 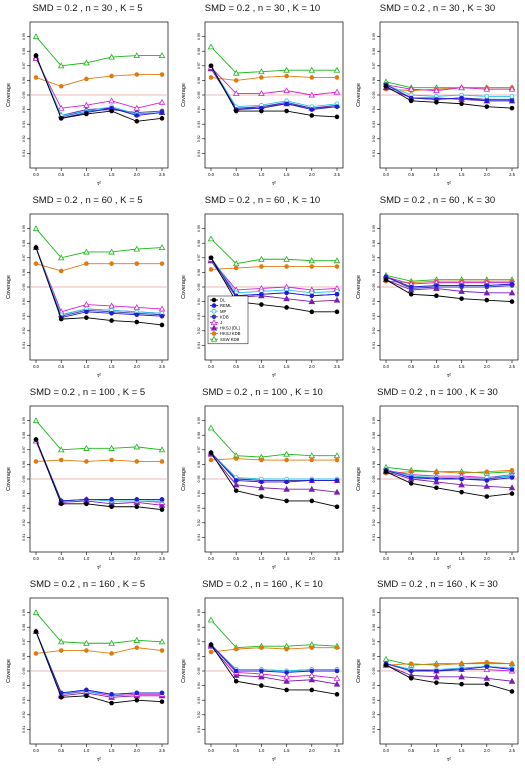 What do you see at coordinates (449, 672) in the screenshot?
I see `series-hksj-dl-` at bounding box center [449, 672].